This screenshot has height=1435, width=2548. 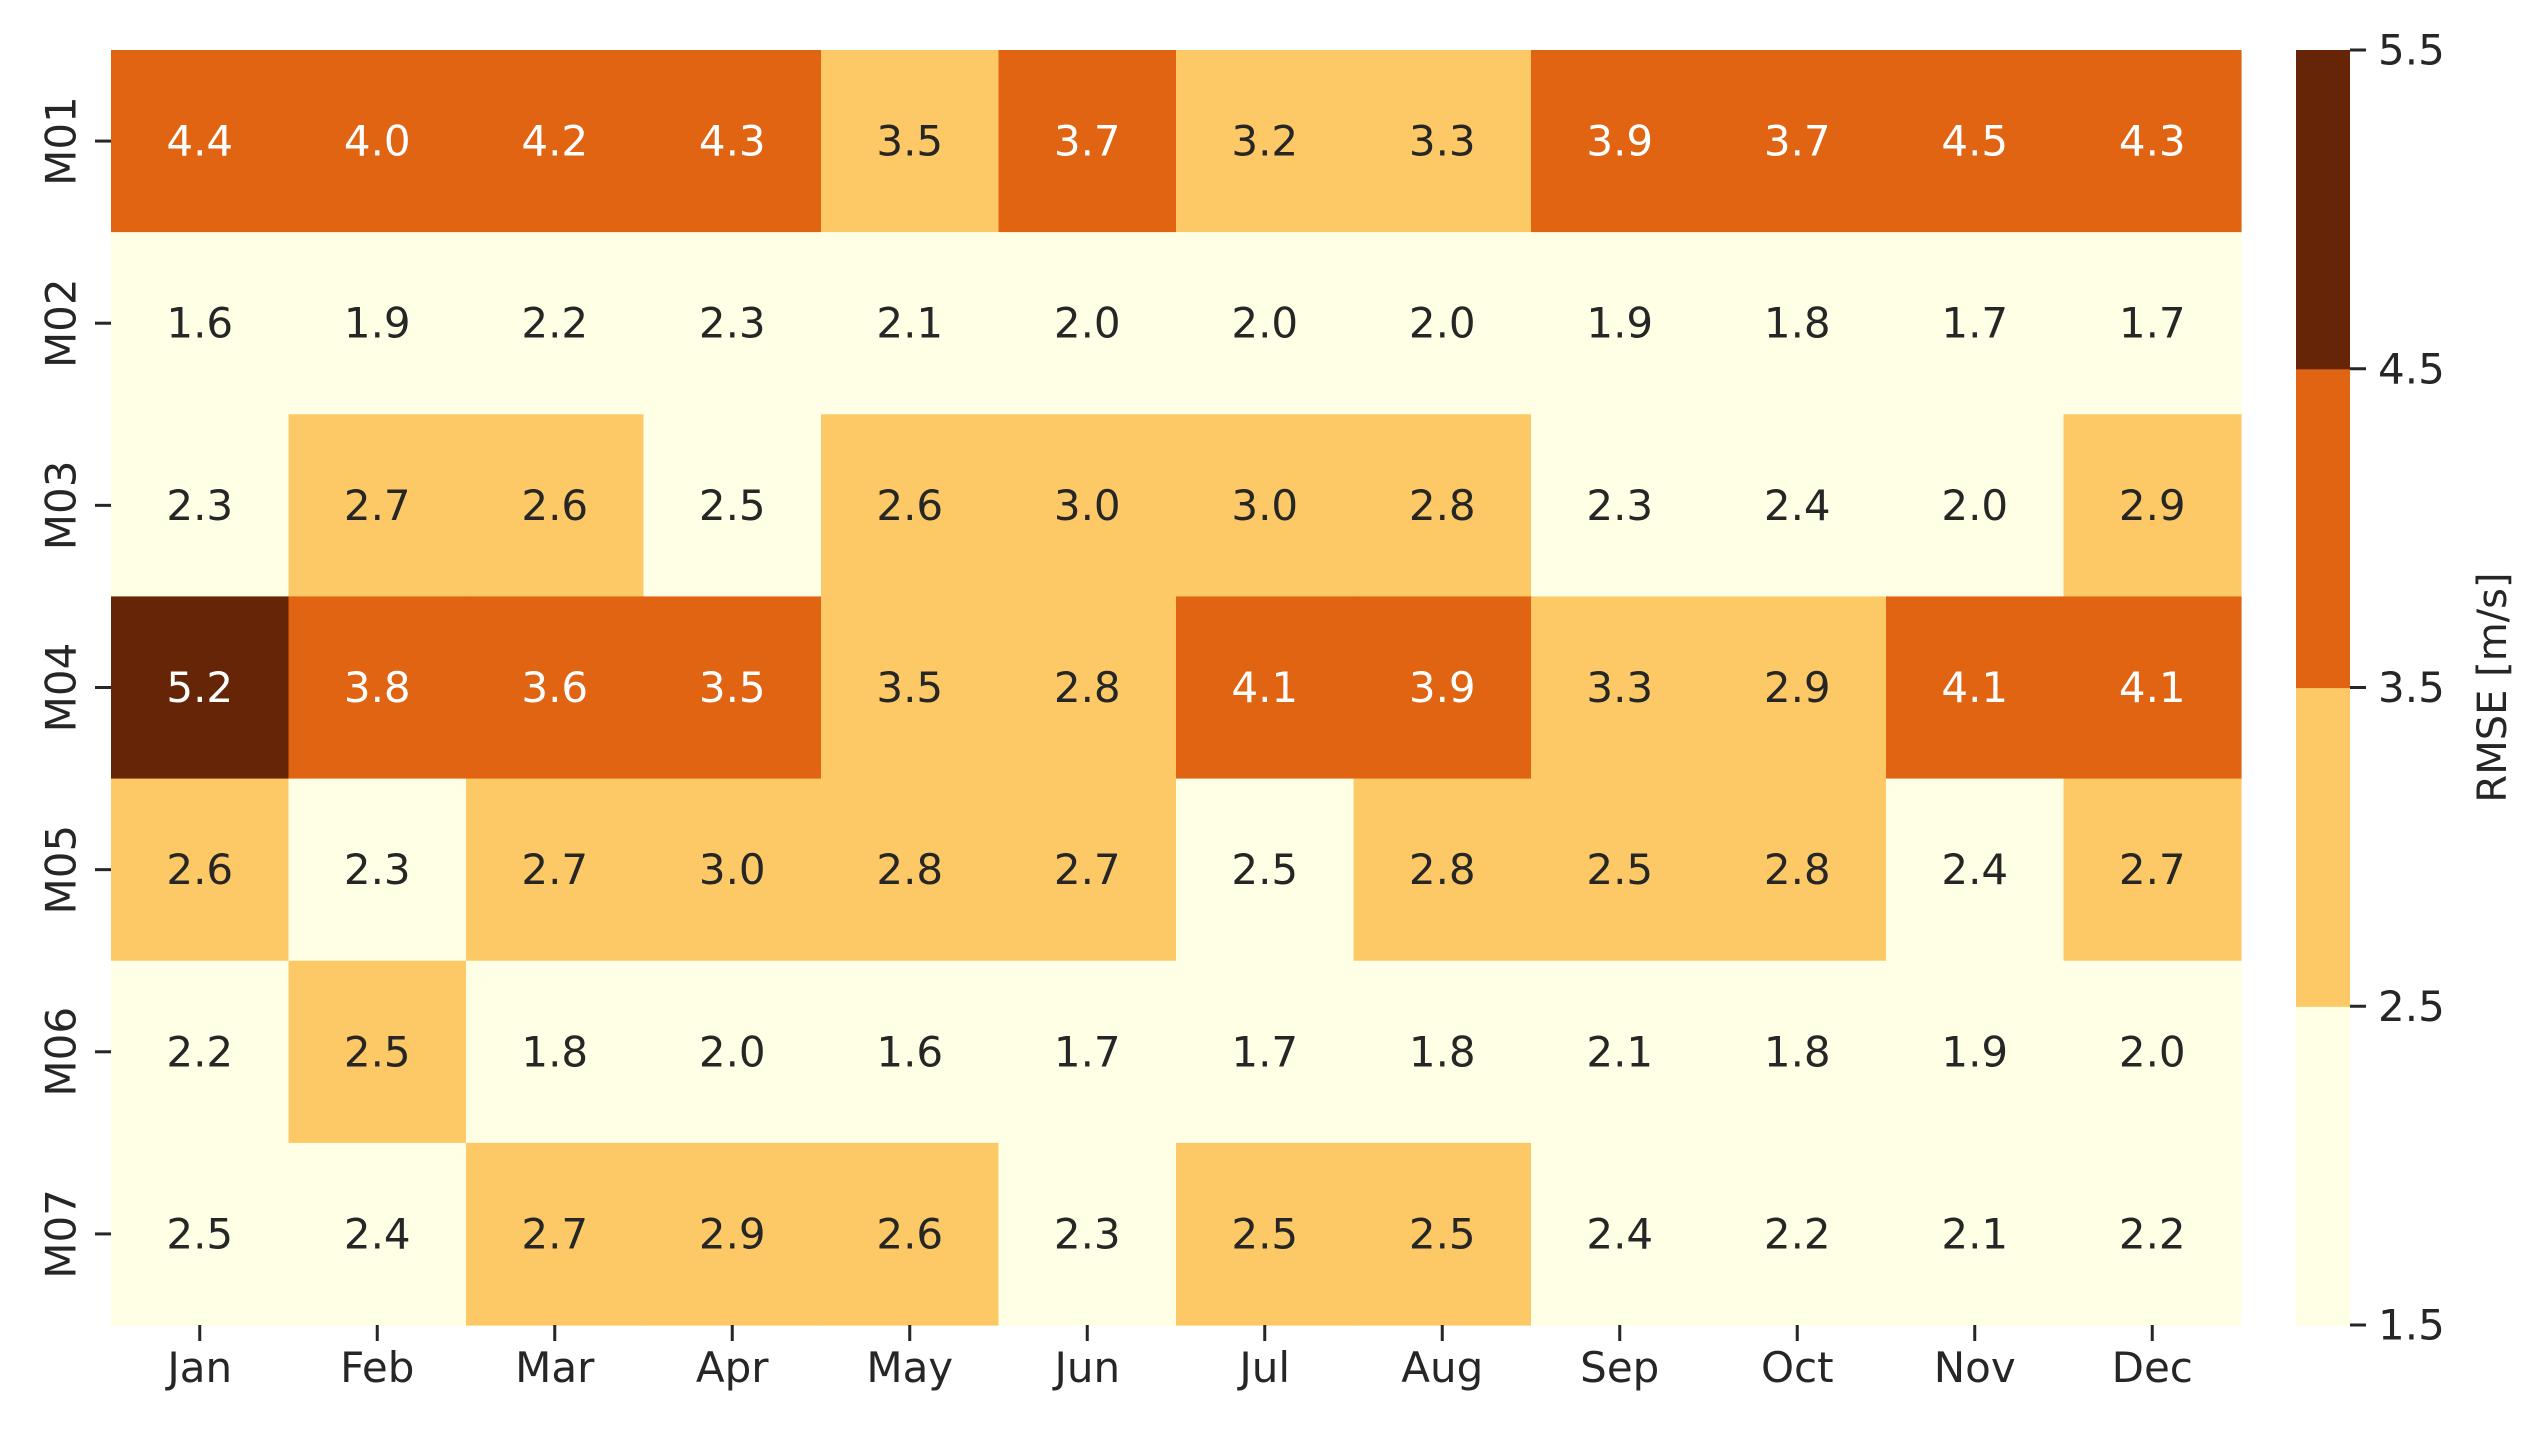 I want to click on cell-value-label: 4.2, so click(x=554, y=141).